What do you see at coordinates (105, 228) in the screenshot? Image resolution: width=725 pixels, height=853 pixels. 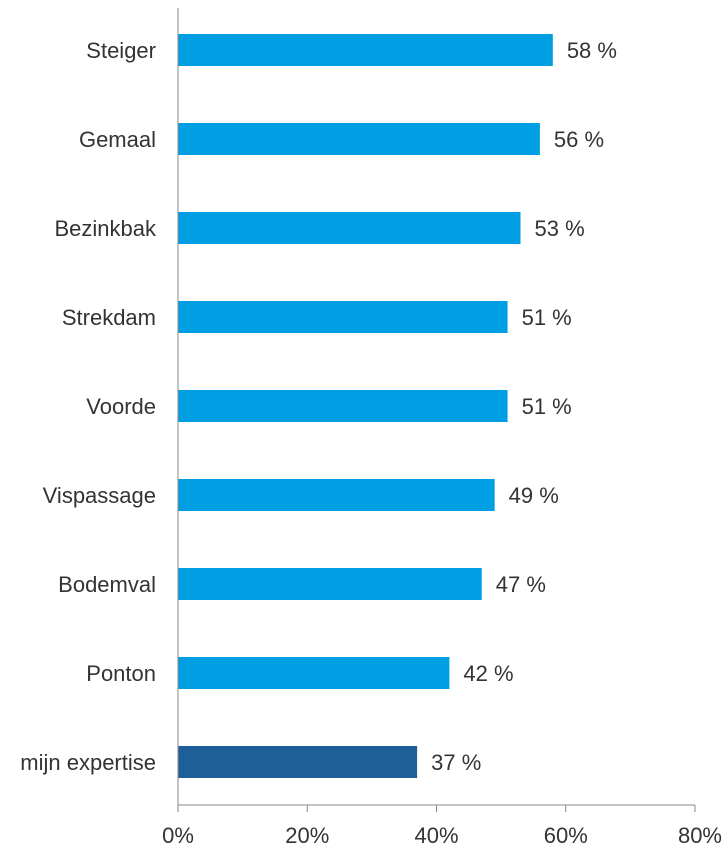 I see `category-label: Bezinkbak` at bounding box center [105, 228].